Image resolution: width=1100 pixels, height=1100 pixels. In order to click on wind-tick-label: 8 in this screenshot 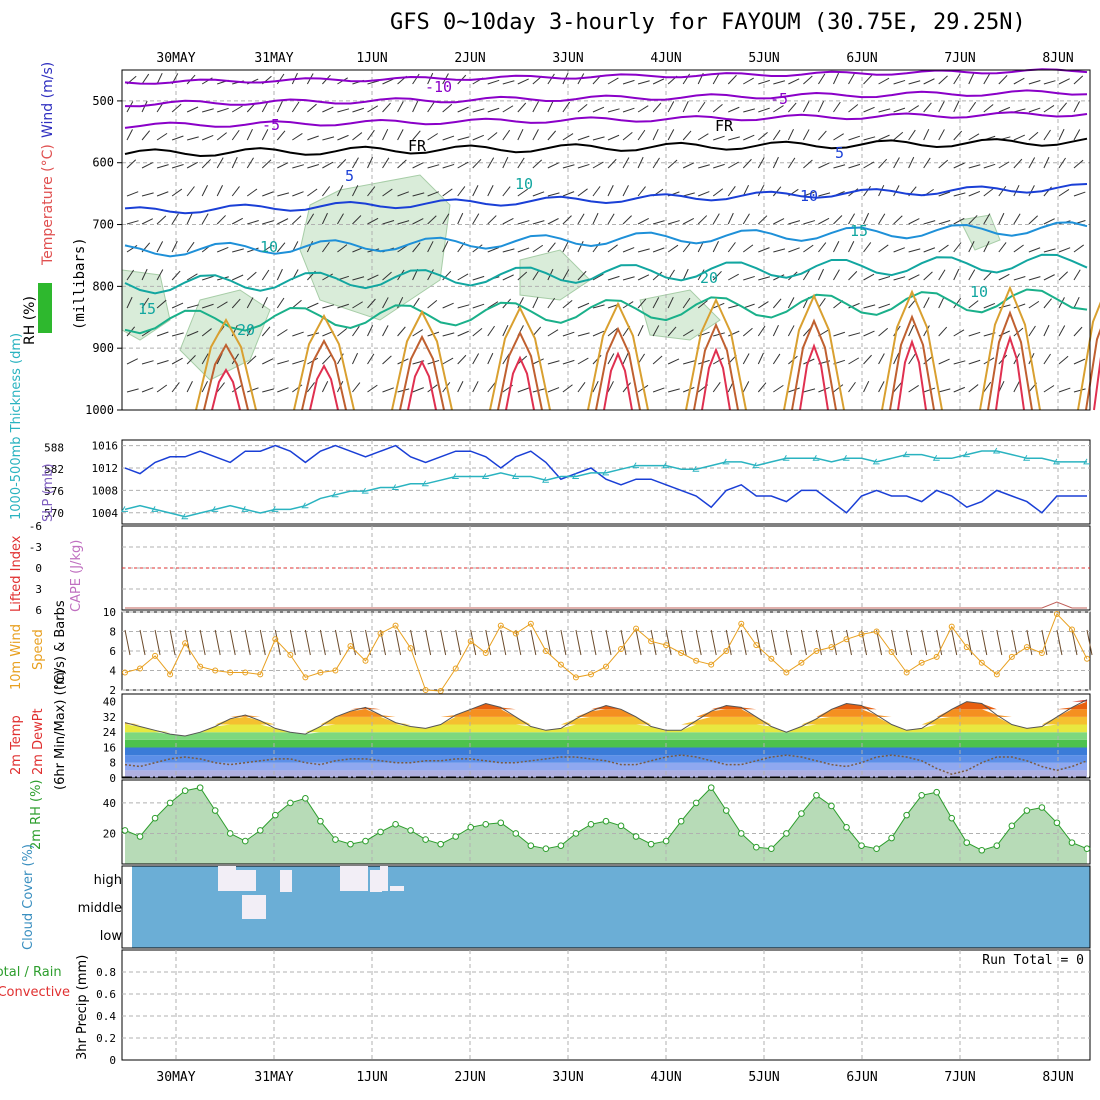, I will do `click(112, 632)`.